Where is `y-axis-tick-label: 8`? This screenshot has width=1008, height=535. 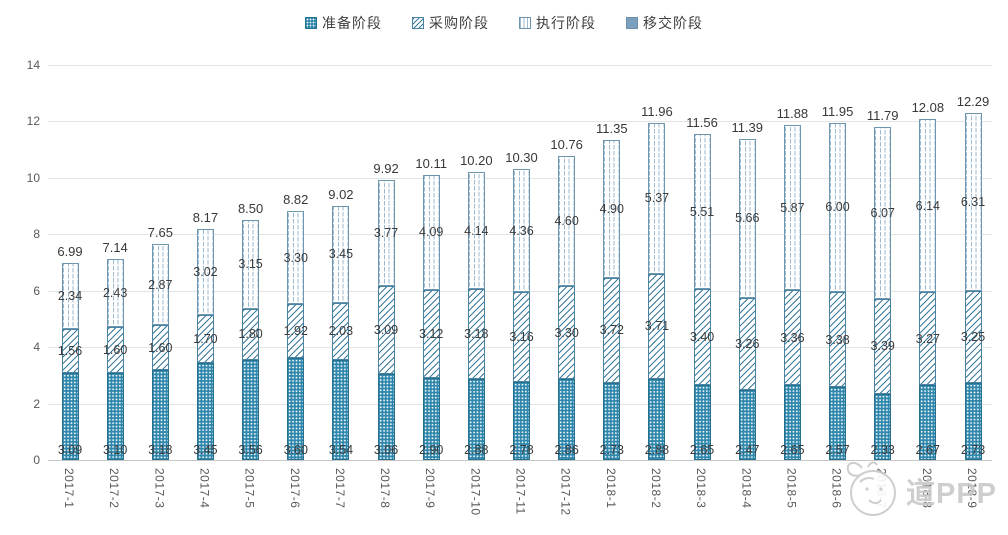
y-axis-tick-label: 8 is located at coordinates (36, 234).